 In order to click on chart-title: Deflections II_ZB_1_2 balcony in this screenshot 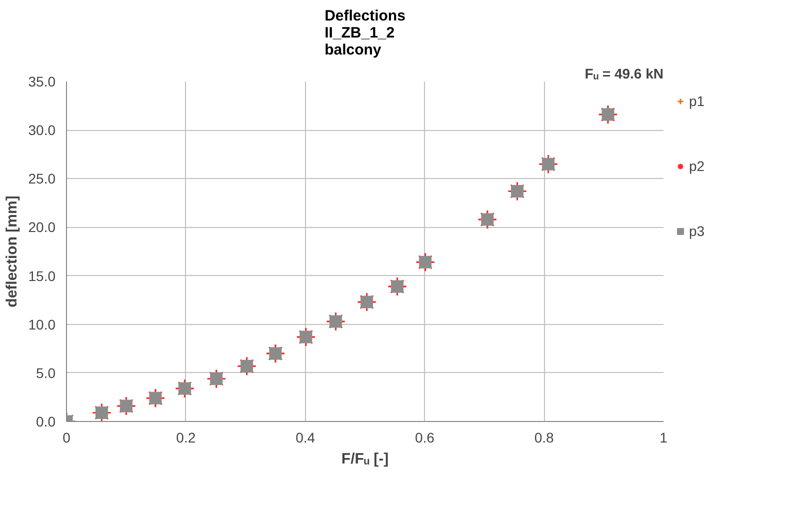, I will do `click(365, 33)`.